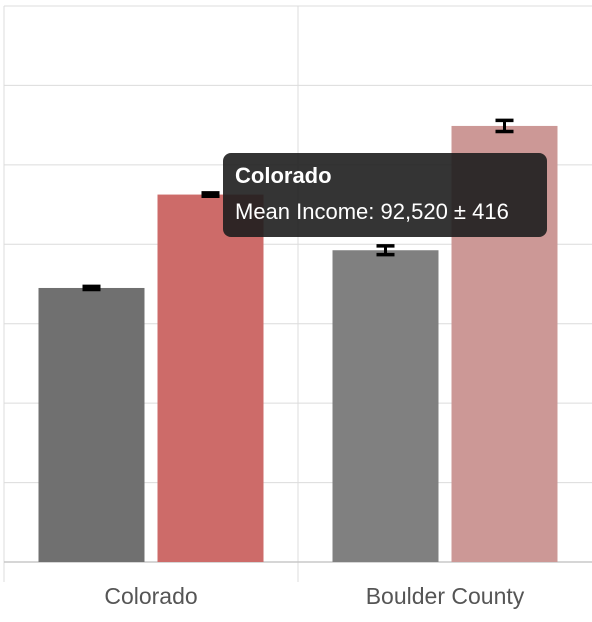 This screenshot has height=622, width=592. I want to click on x-tick-label: Boulder County, so click(445, 596).